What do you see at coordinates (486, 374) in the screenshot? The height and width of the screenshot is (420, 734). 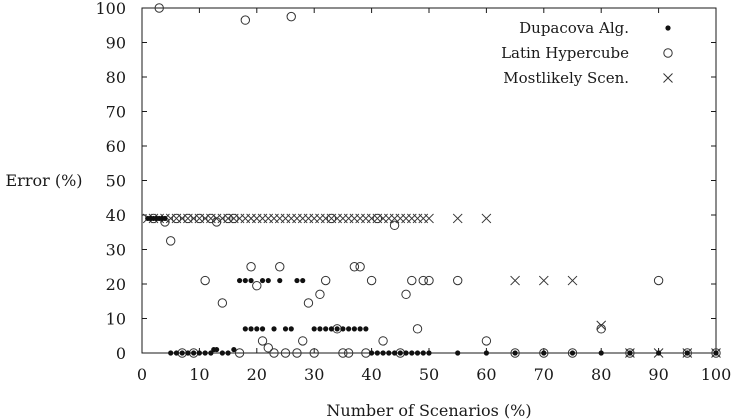 I see `x-tick-label: 60` at bounding box center [486, 374].